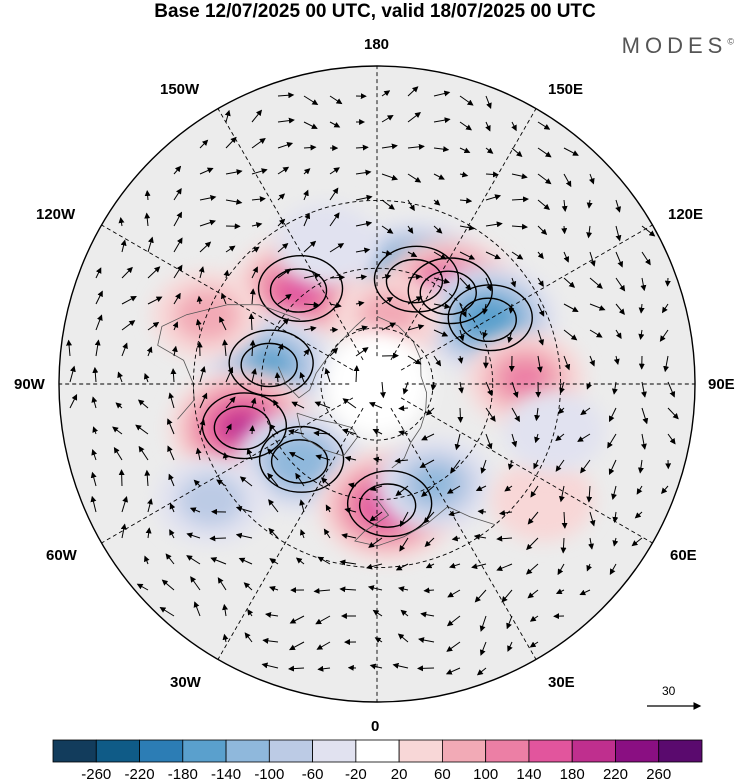  I want to click on colorbar-tick: 100, so click(486, 774).